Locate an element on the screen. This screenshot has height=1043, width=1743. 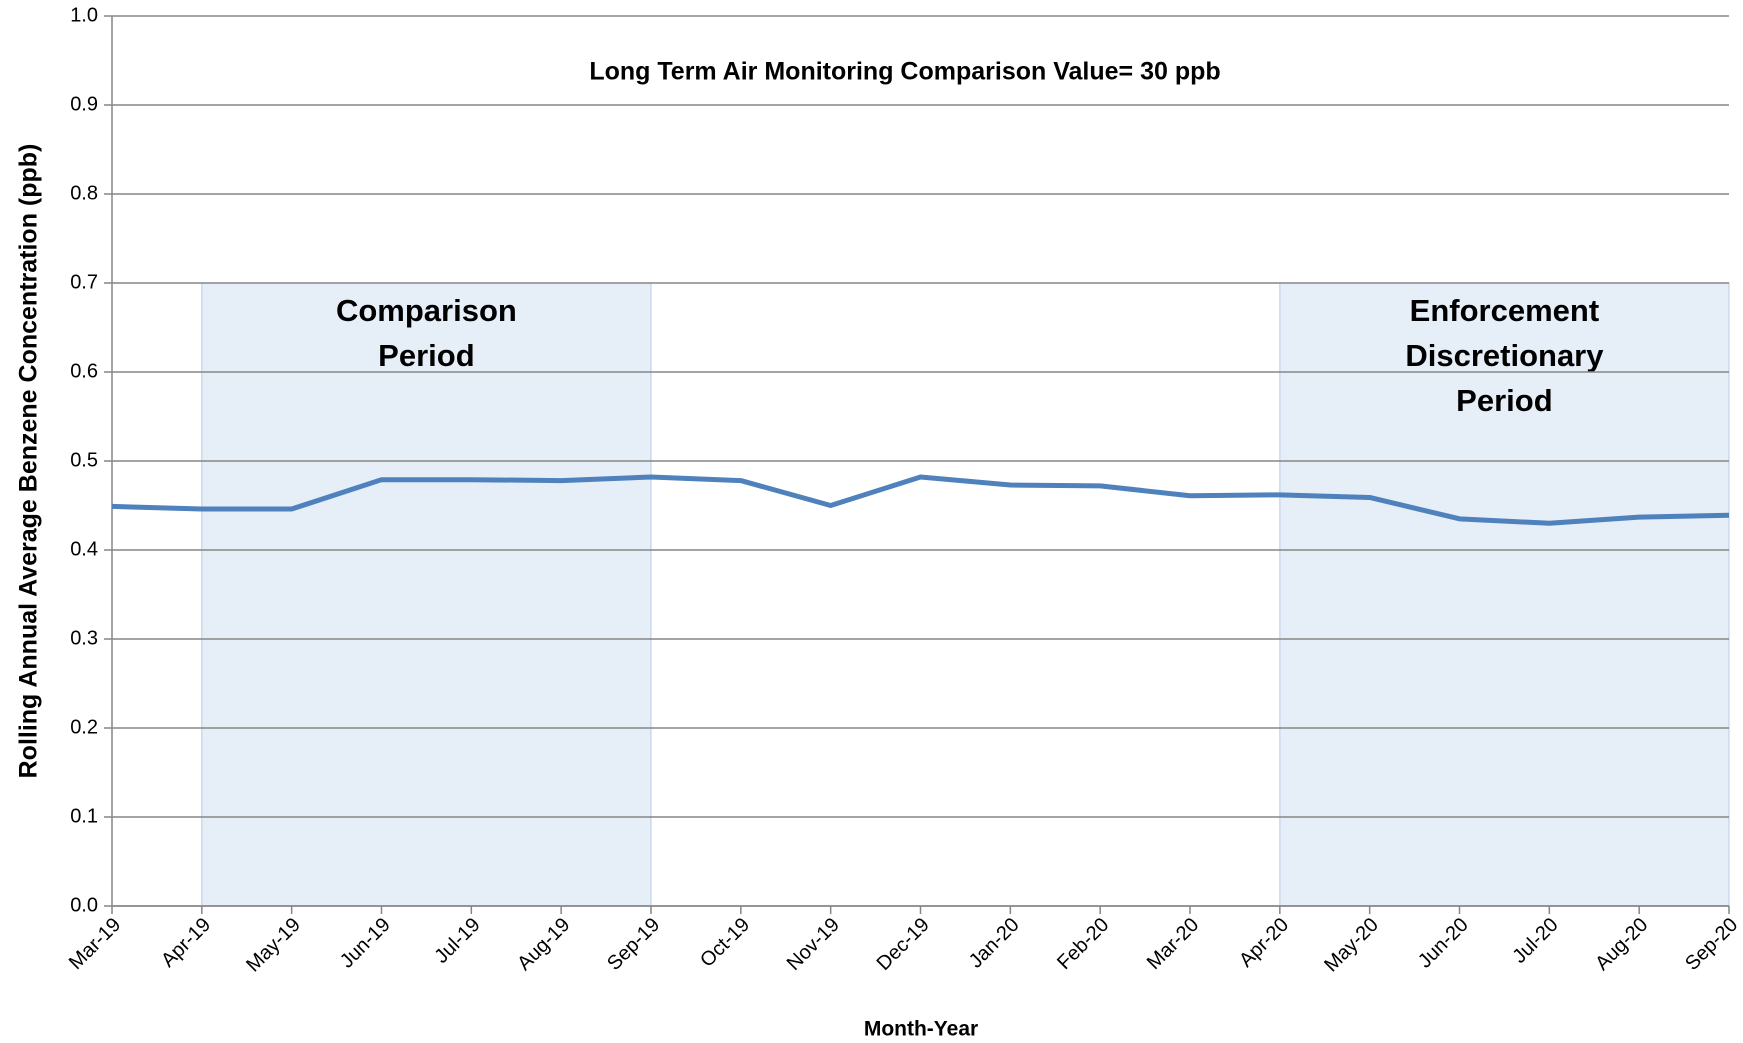
x-tick-label: Jul-20 is located at coordinates (1536, 941).